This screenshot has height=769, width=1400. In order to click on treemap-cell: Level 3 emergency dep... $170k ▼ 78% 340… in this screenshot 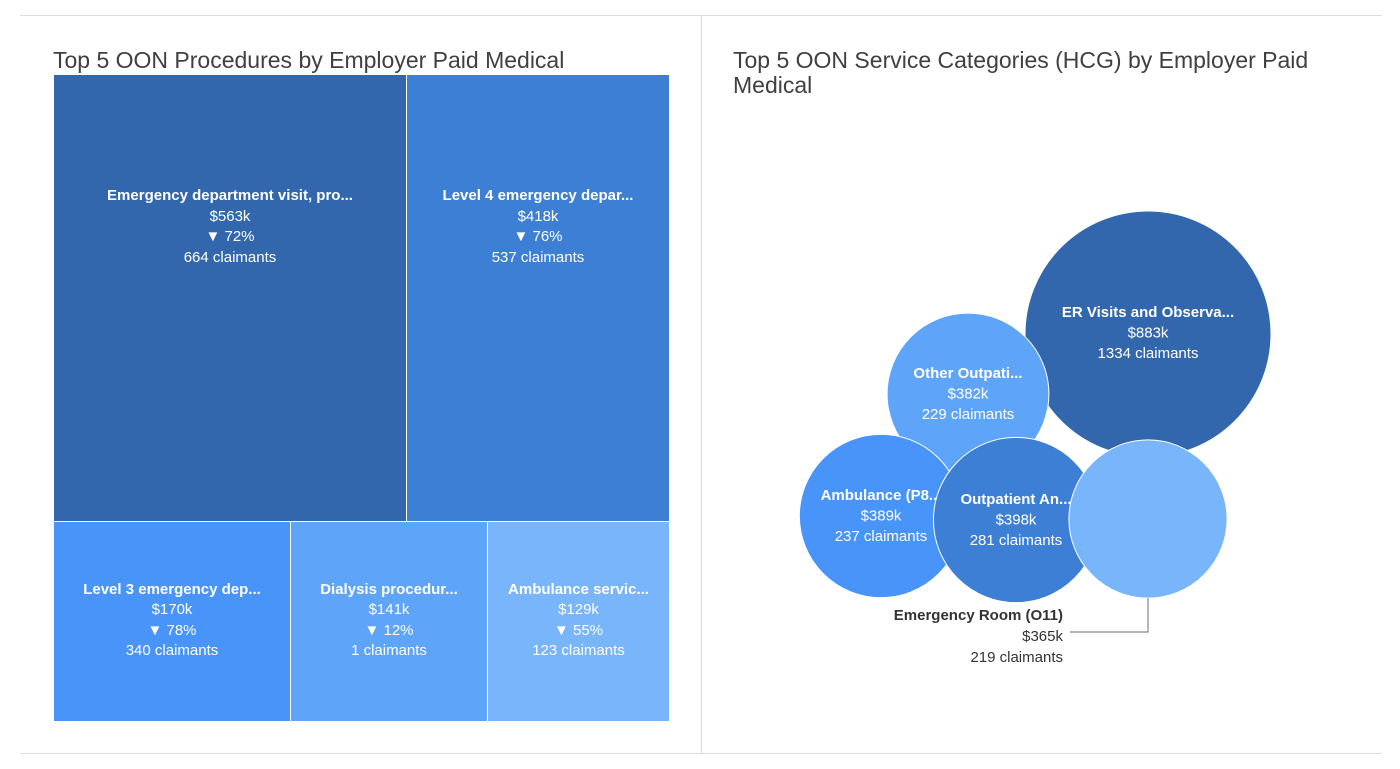, I will do `click(172, 621)`.